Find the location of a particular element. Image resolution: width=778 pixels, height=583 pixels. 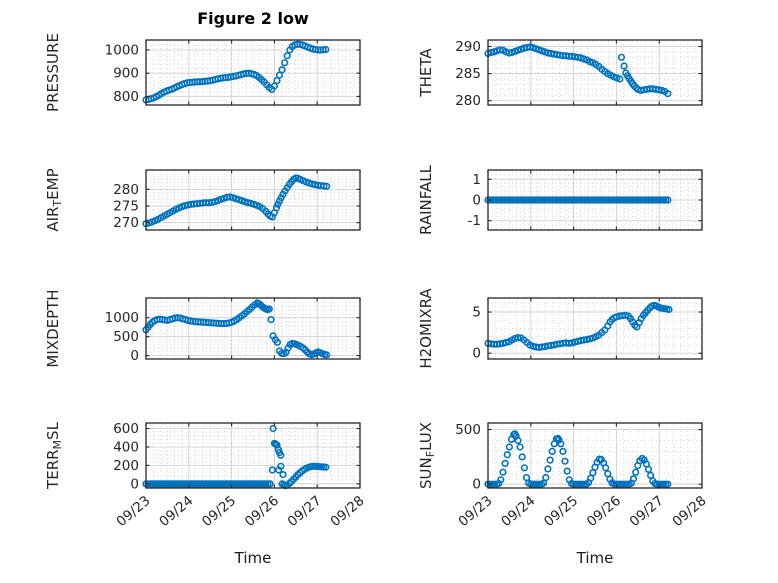

subplot-pressure: 800 900 1000 PRESSURE is located at coordinates (202, 72).